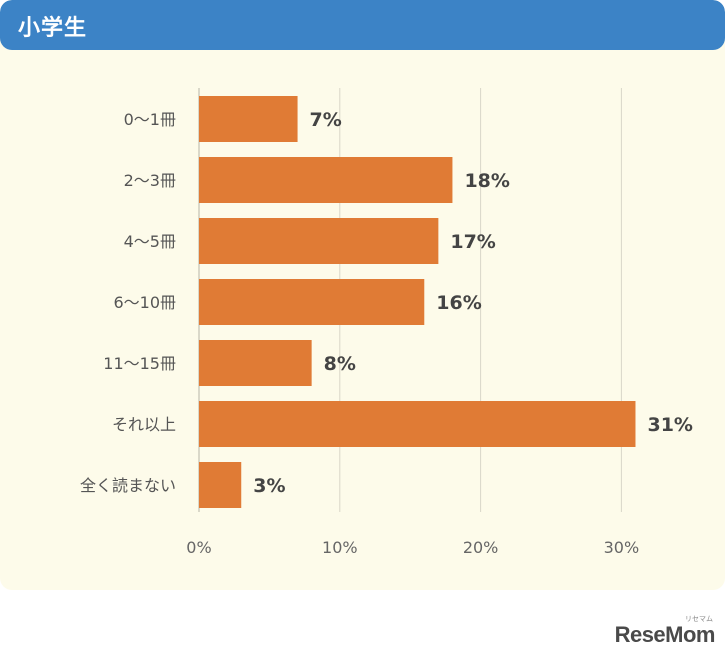 Image resolution: width=725 pixels, height=661 pixels. I want to click on data-label: 17%, so click(472, 242).